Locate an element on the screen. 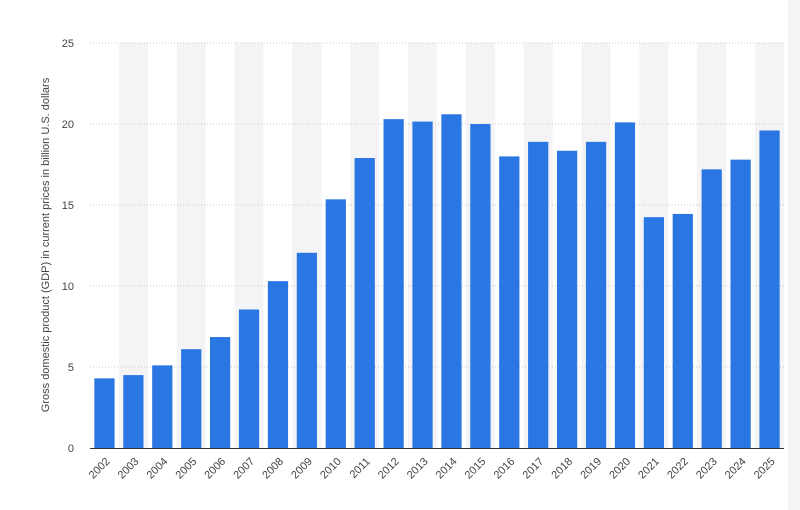 The width and height of the screenshot is (800, 510). y-tick-label: 5 is located at coordinates (71, 368).